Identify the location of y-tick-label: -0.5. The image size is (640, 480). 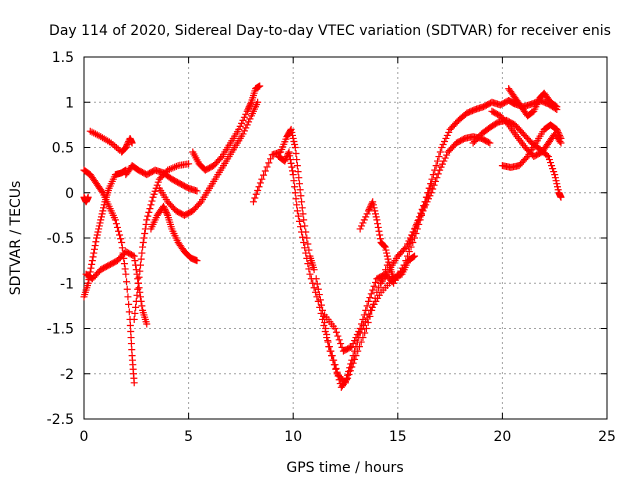
(60, 239).